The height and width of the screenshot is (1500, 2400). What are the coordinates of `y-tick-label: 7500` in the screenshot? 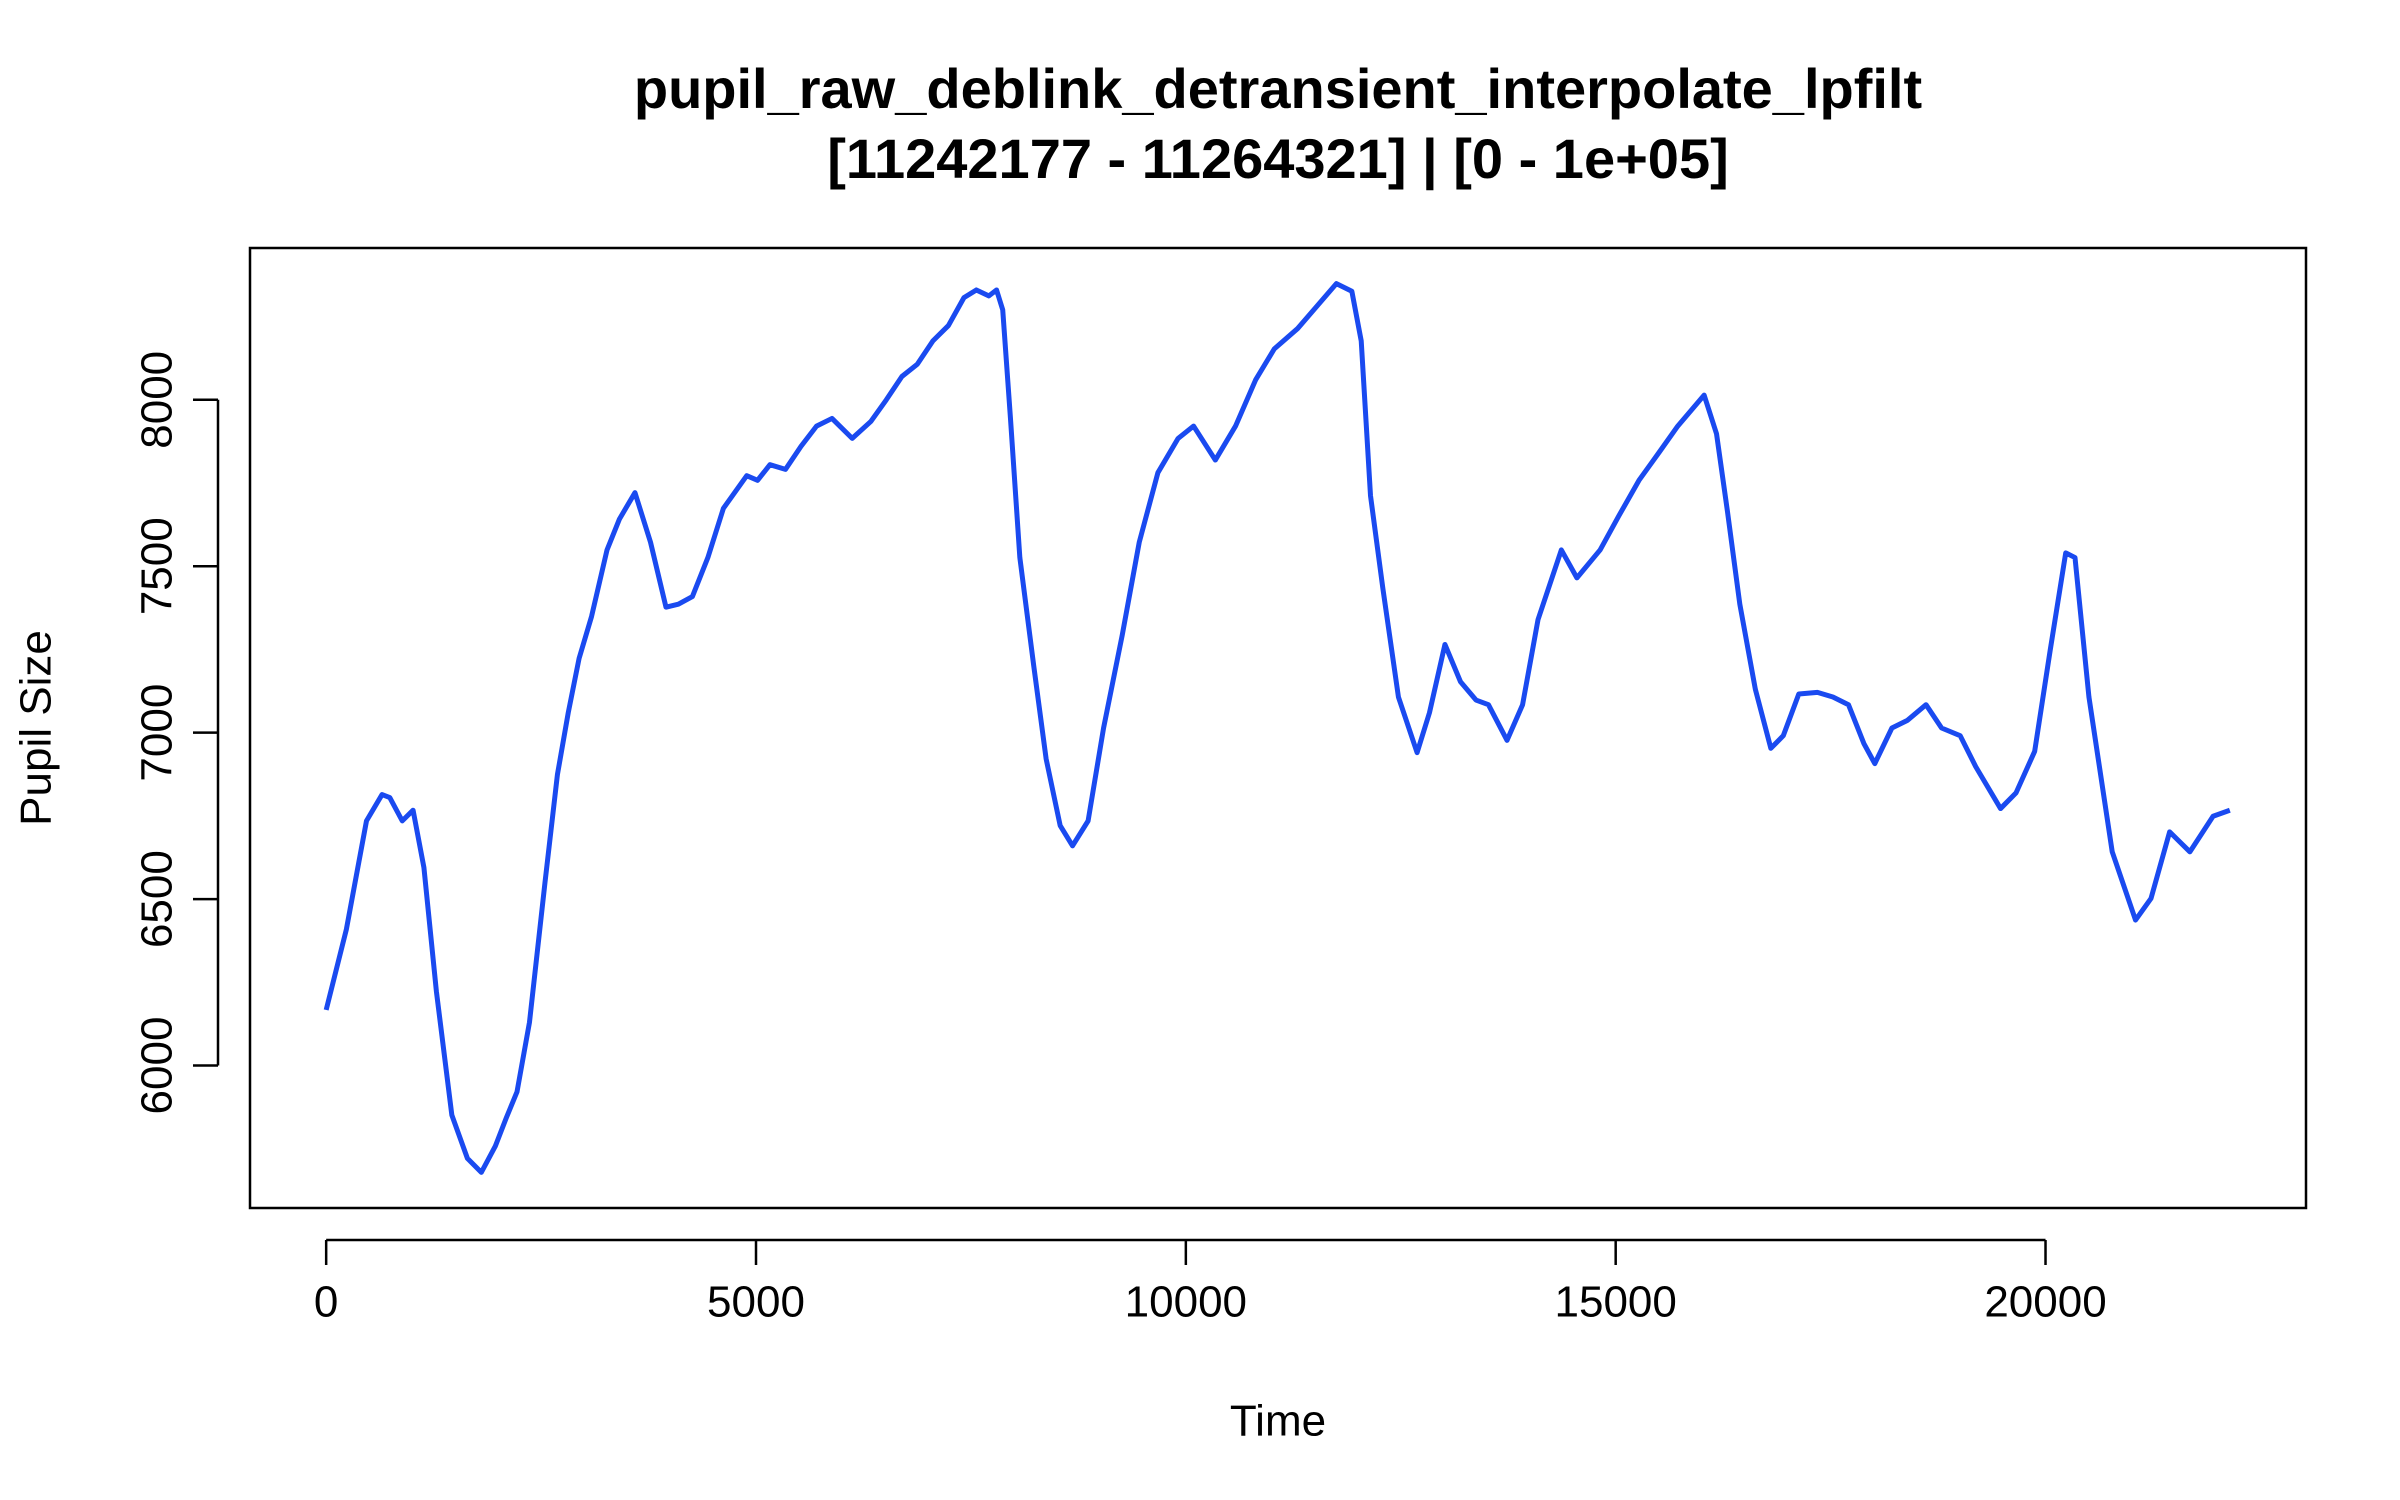 It's located at (157, 566).